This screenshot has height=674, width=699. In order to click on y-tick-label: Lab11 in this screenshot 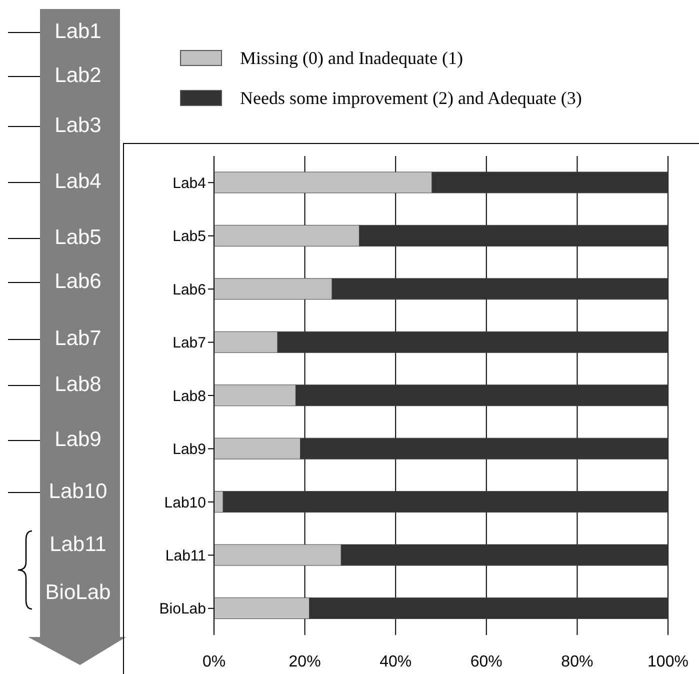, I will do `click(185, 555)`.